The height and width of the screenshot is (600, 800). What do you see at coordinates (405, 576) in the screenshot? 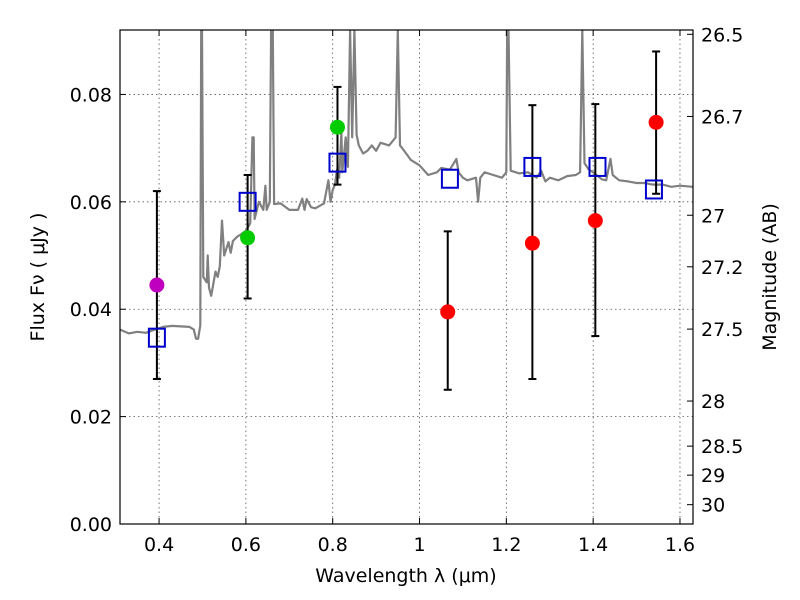
I see `x-axis-title: Wavelength λ (μm)` at bounding box center [405, 576].